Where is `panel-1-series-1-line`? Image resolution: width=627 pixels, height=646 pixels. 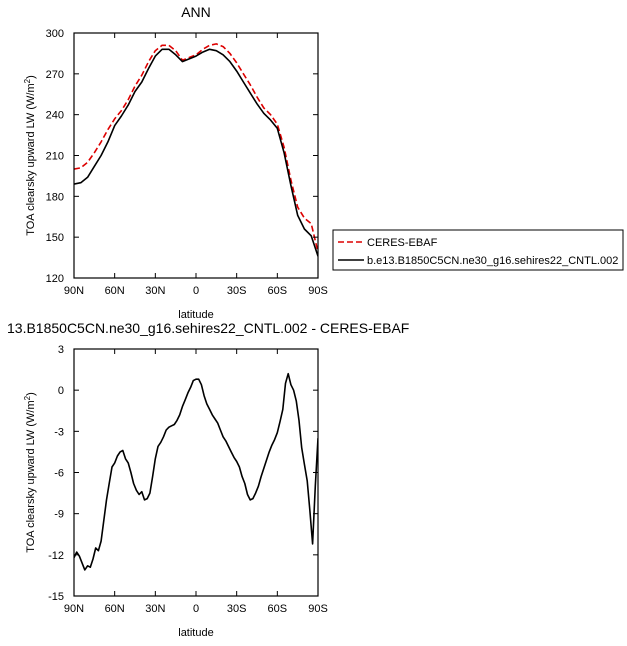
panel-1-series-1-line is located at coordinates (196, 148).